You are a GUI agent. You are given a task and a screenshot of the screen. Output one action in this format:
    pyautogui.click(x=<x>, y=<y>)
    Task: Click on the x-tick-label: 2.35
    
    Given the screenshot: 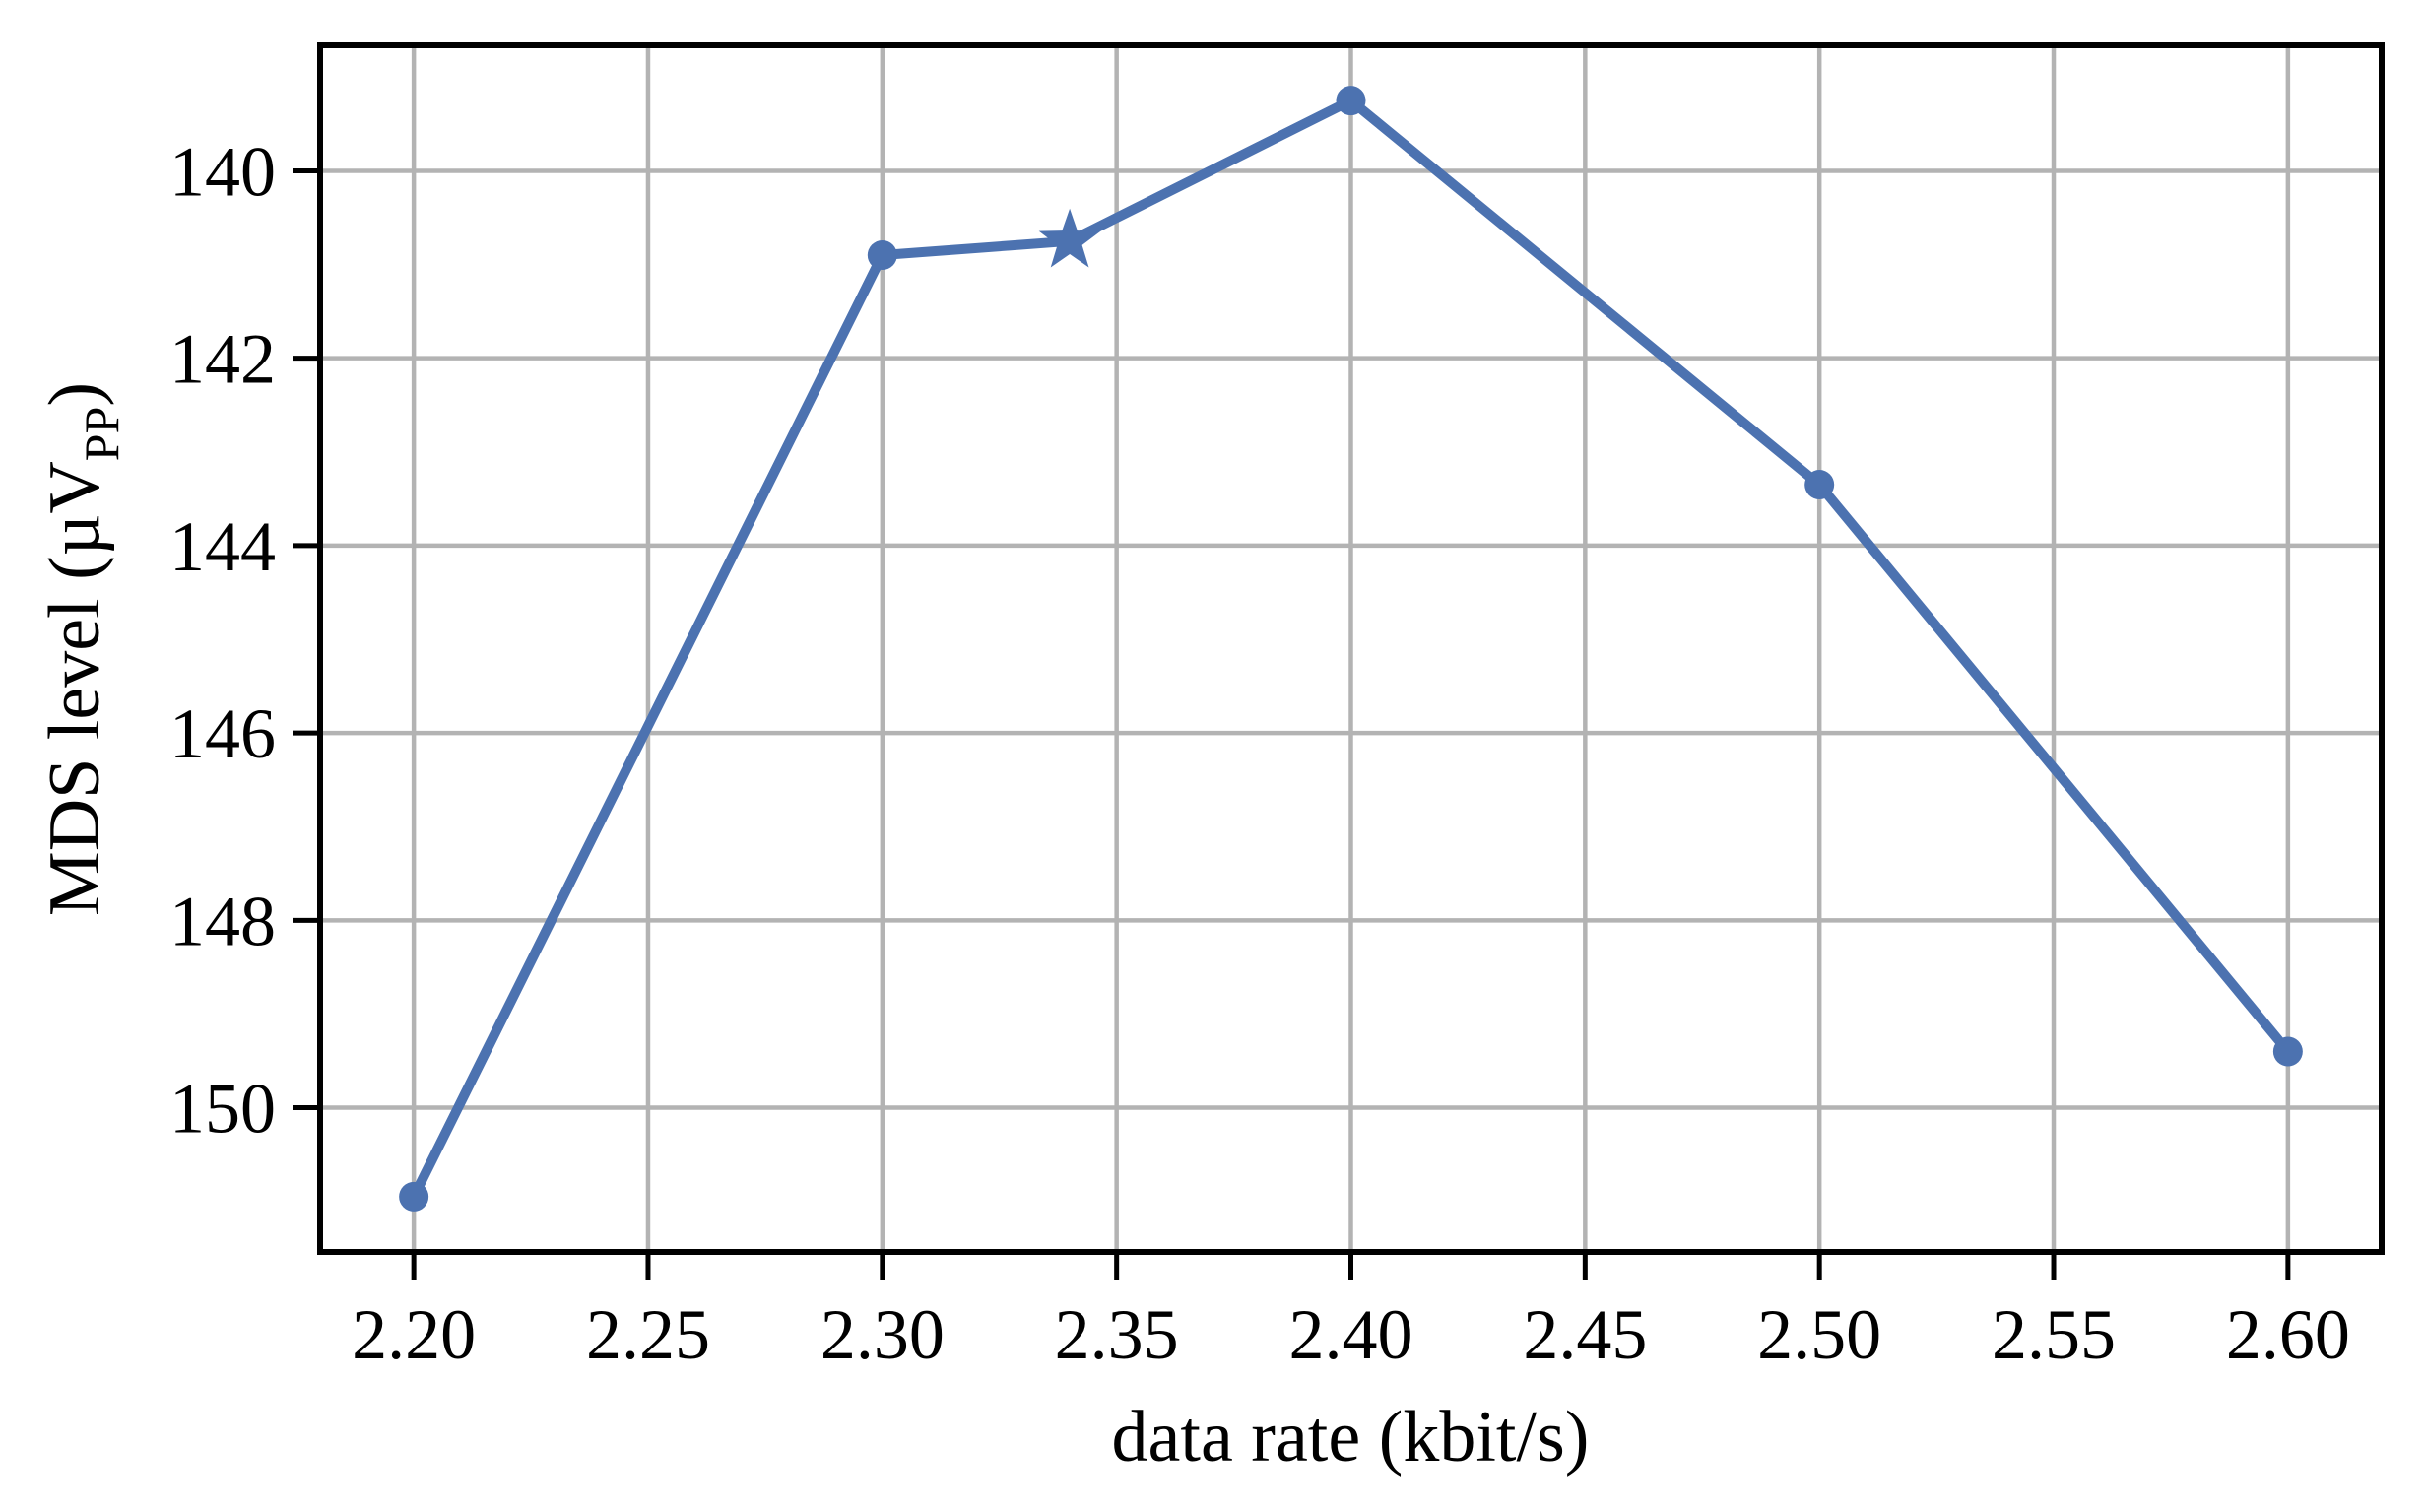 What is the action you would take?
    pyautogui.click(x=1117, y=1334)
    